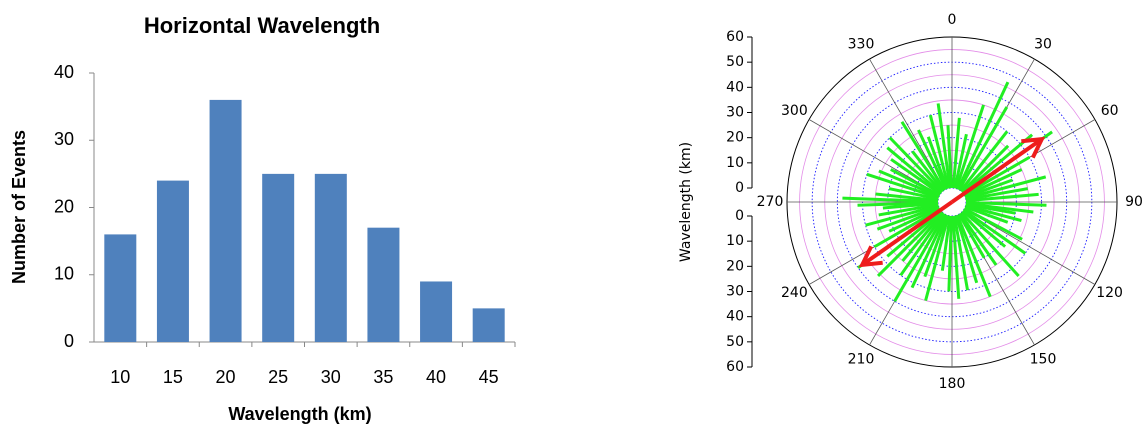 The image size is (1148, 428). I want to click on x-tick-label: 15, so click(173, 377).